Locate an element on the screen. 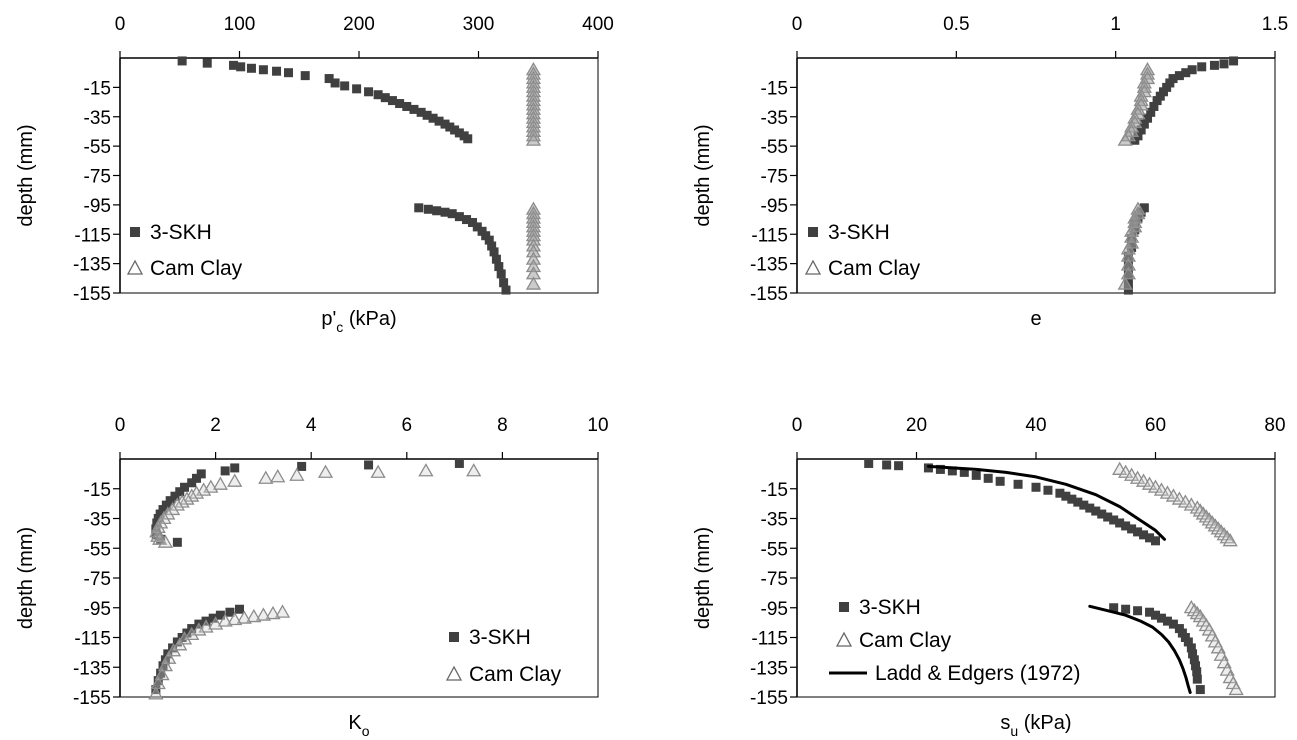 The height and width of the screenshot is (740, 1297). x-tick-label: 300 is located at coordinates (479, 24).